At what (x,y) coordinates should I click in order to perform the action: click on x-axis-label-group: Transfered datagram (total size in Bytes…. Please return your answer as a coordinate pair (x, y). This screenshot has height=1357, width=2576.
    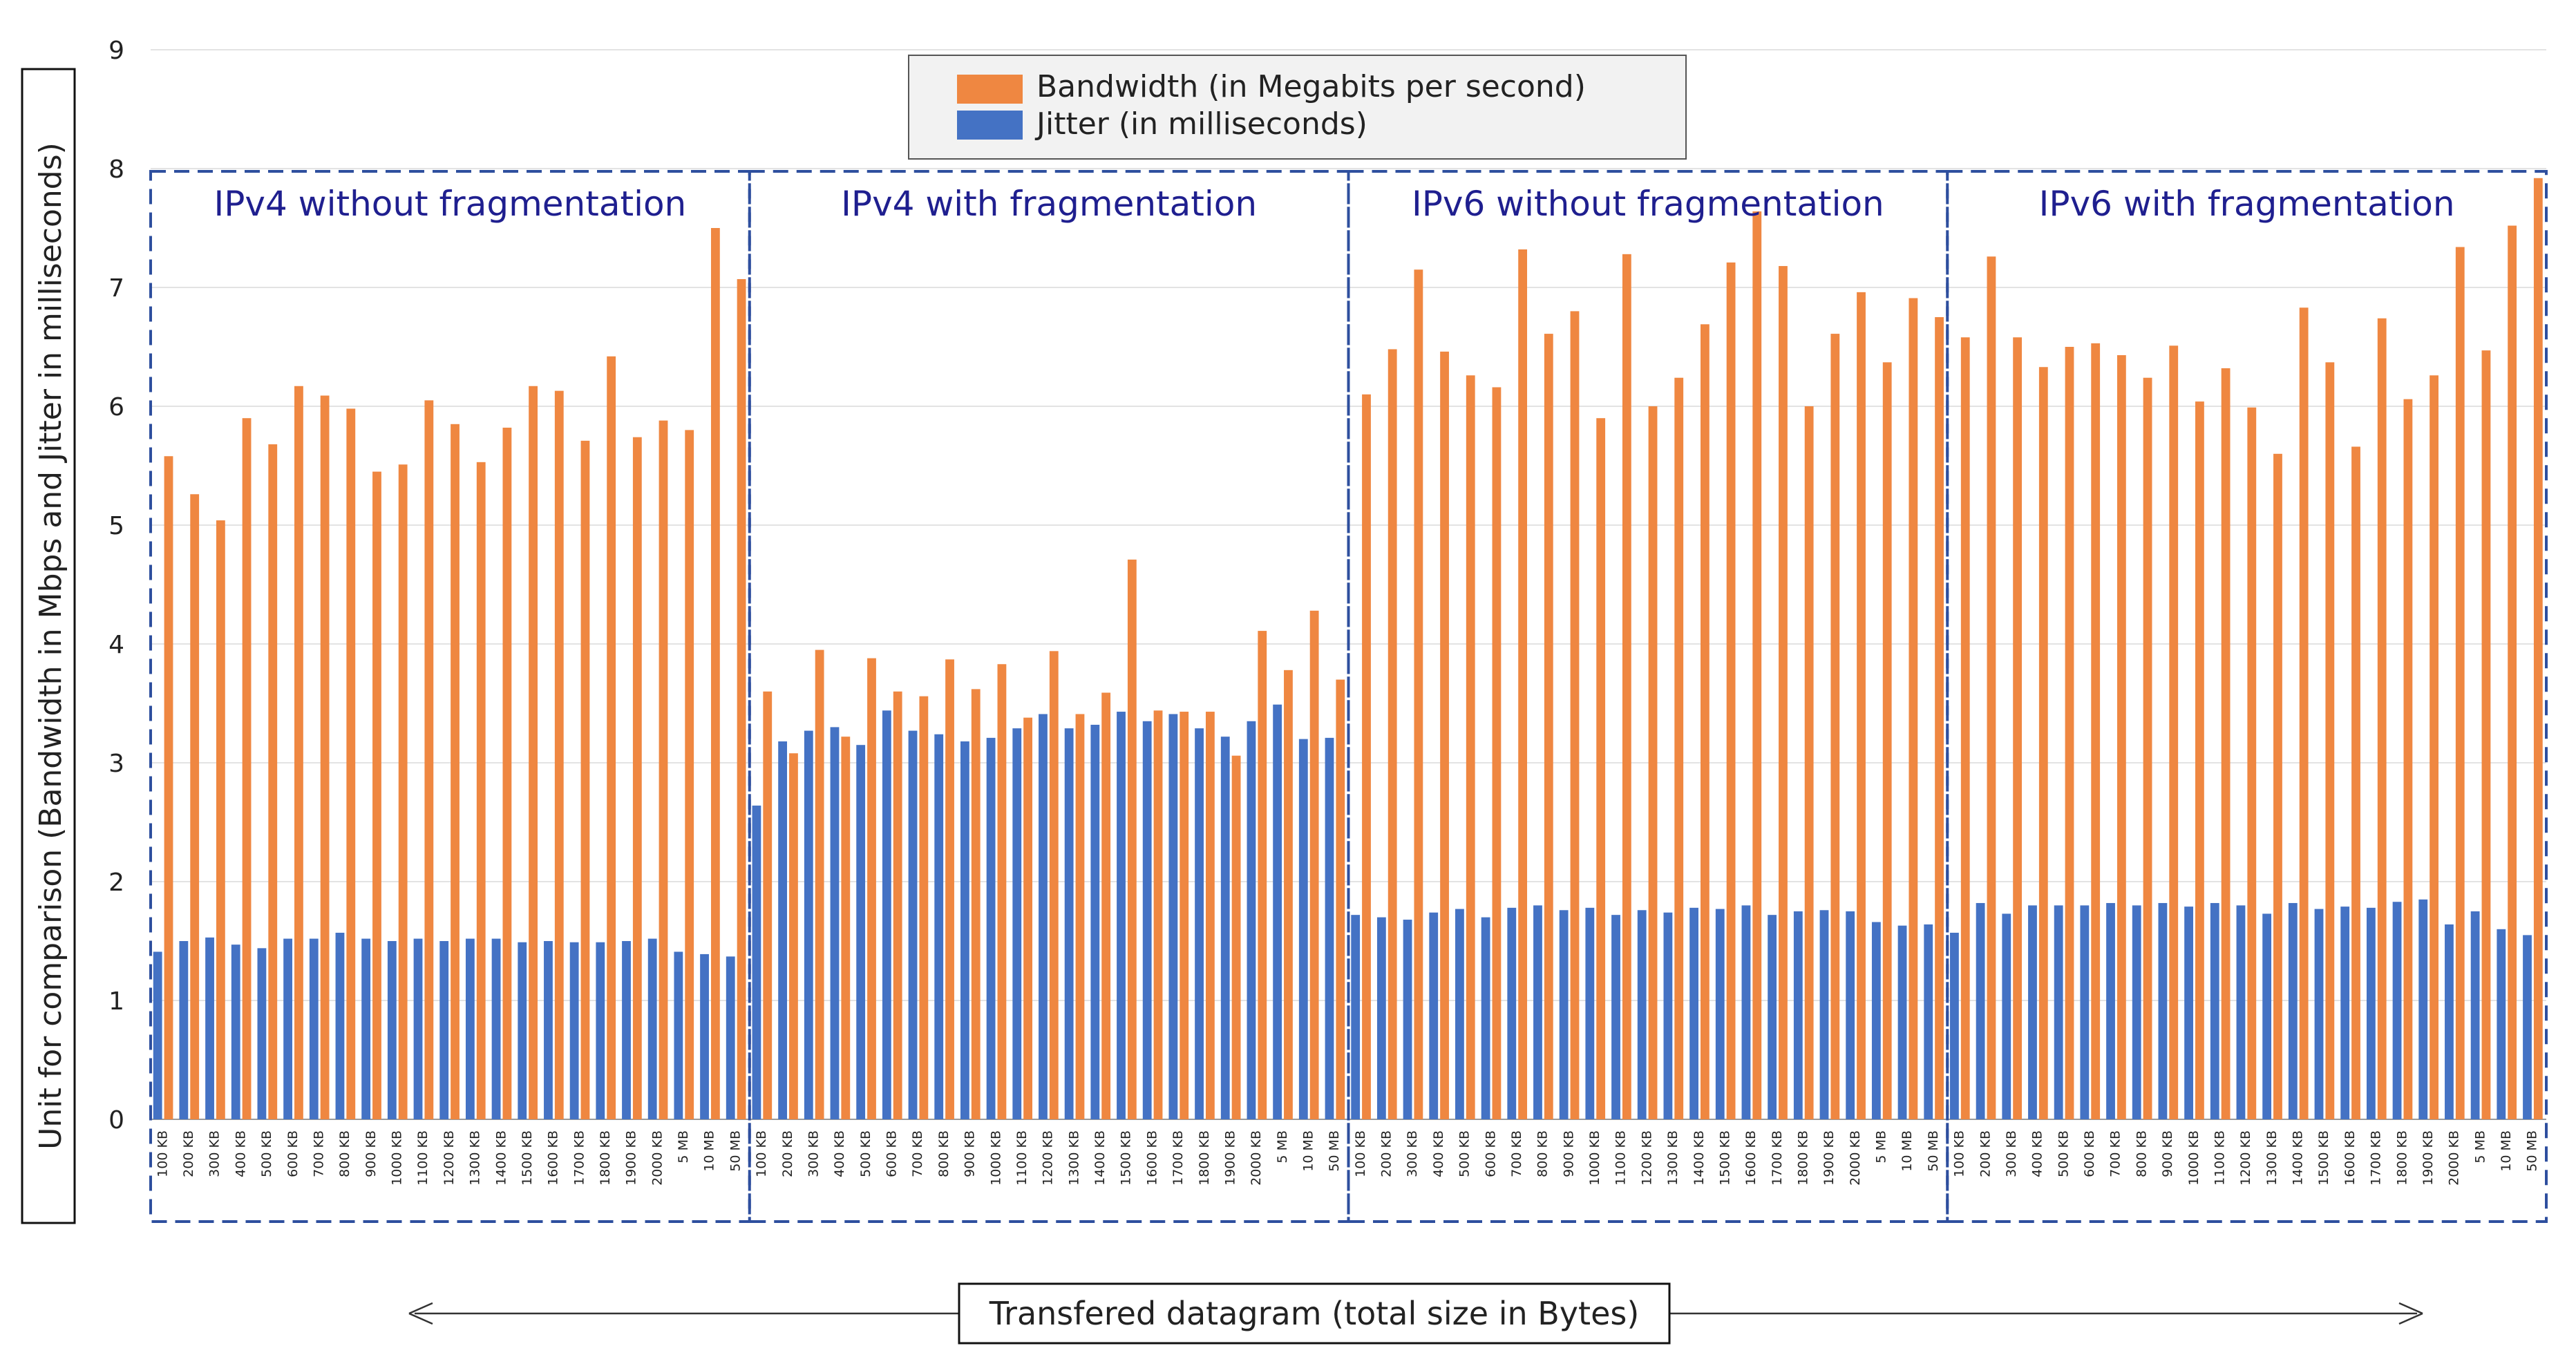
    Looking at the image, I should click on (1415, 1313).